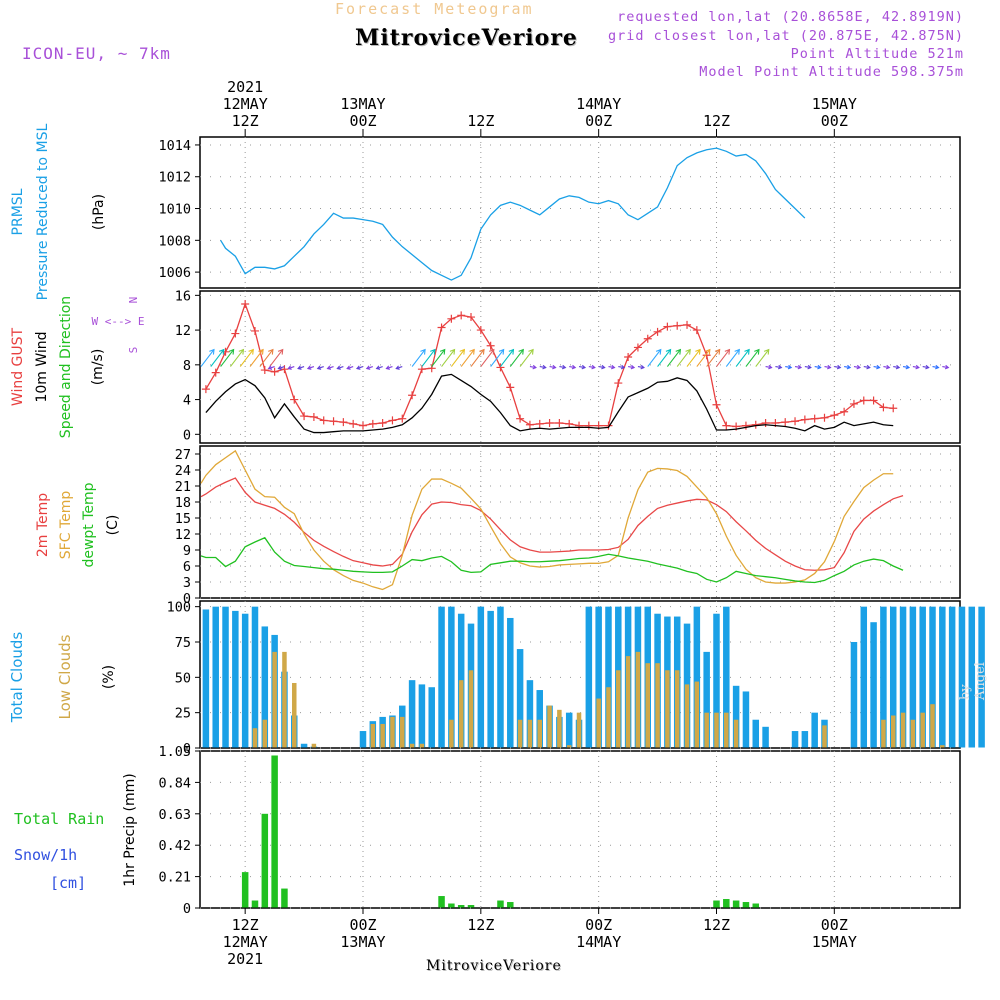 The image size is (1000, 1000). What do you see at coordinates (580, 212) in the screenshot?
I see `pressure-frame` at bounding box center [580, 212].